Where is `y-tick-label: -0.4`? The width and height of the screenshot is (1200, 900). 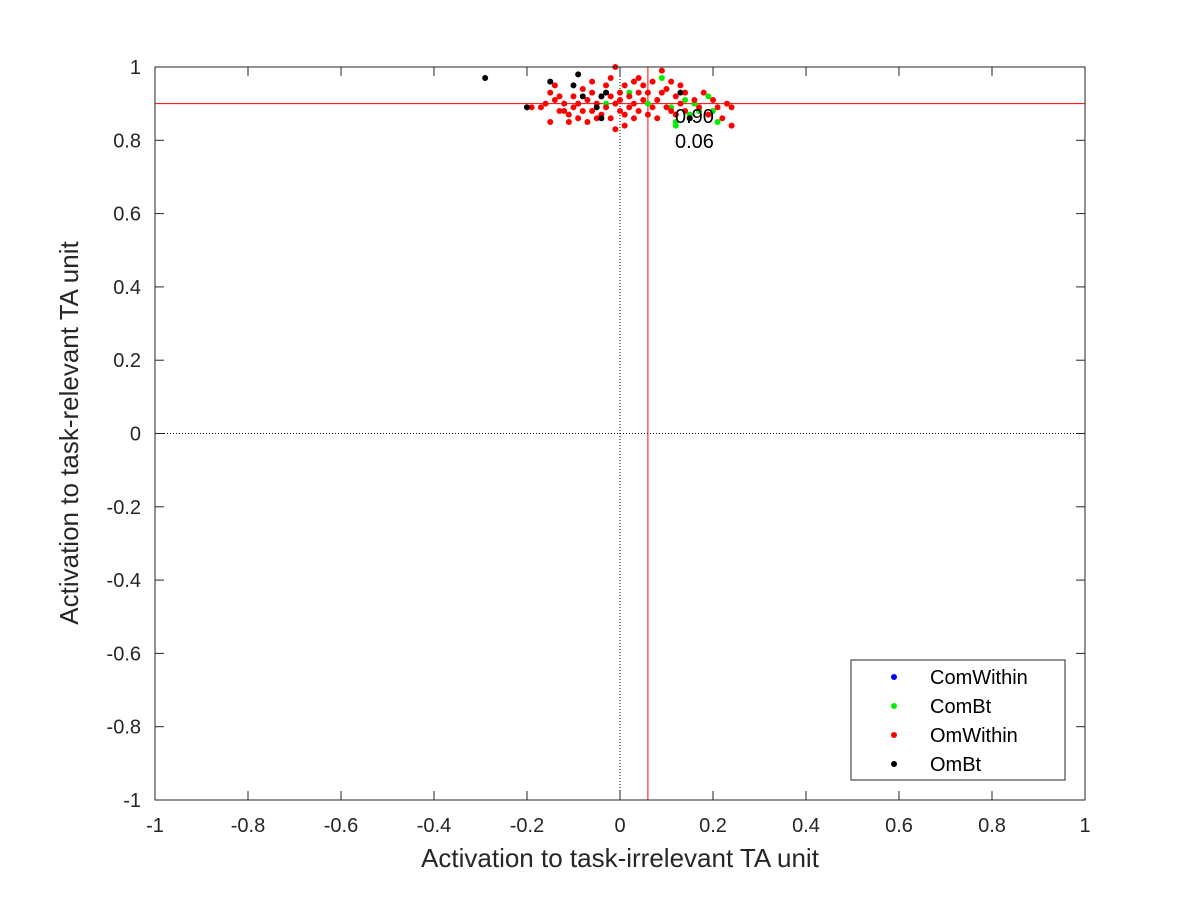
y-tick-label: -0.4 is located at coordinates (124, 581).